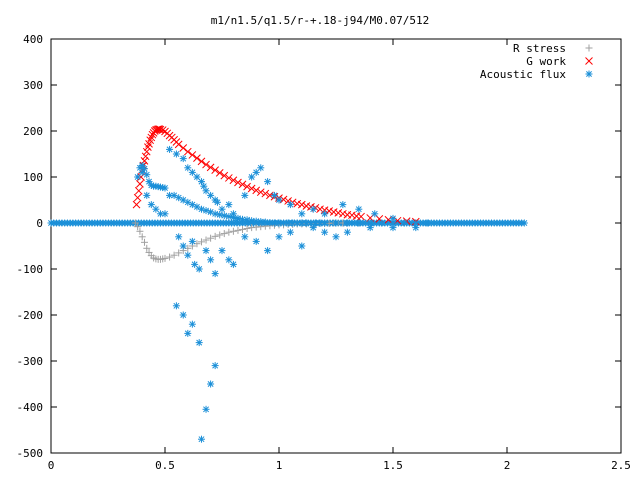 This screenshot has width=640, height=480. Describe the element at coordinates (33, 177) in the screenshot. I see `y-tick-label: 100` at that location.